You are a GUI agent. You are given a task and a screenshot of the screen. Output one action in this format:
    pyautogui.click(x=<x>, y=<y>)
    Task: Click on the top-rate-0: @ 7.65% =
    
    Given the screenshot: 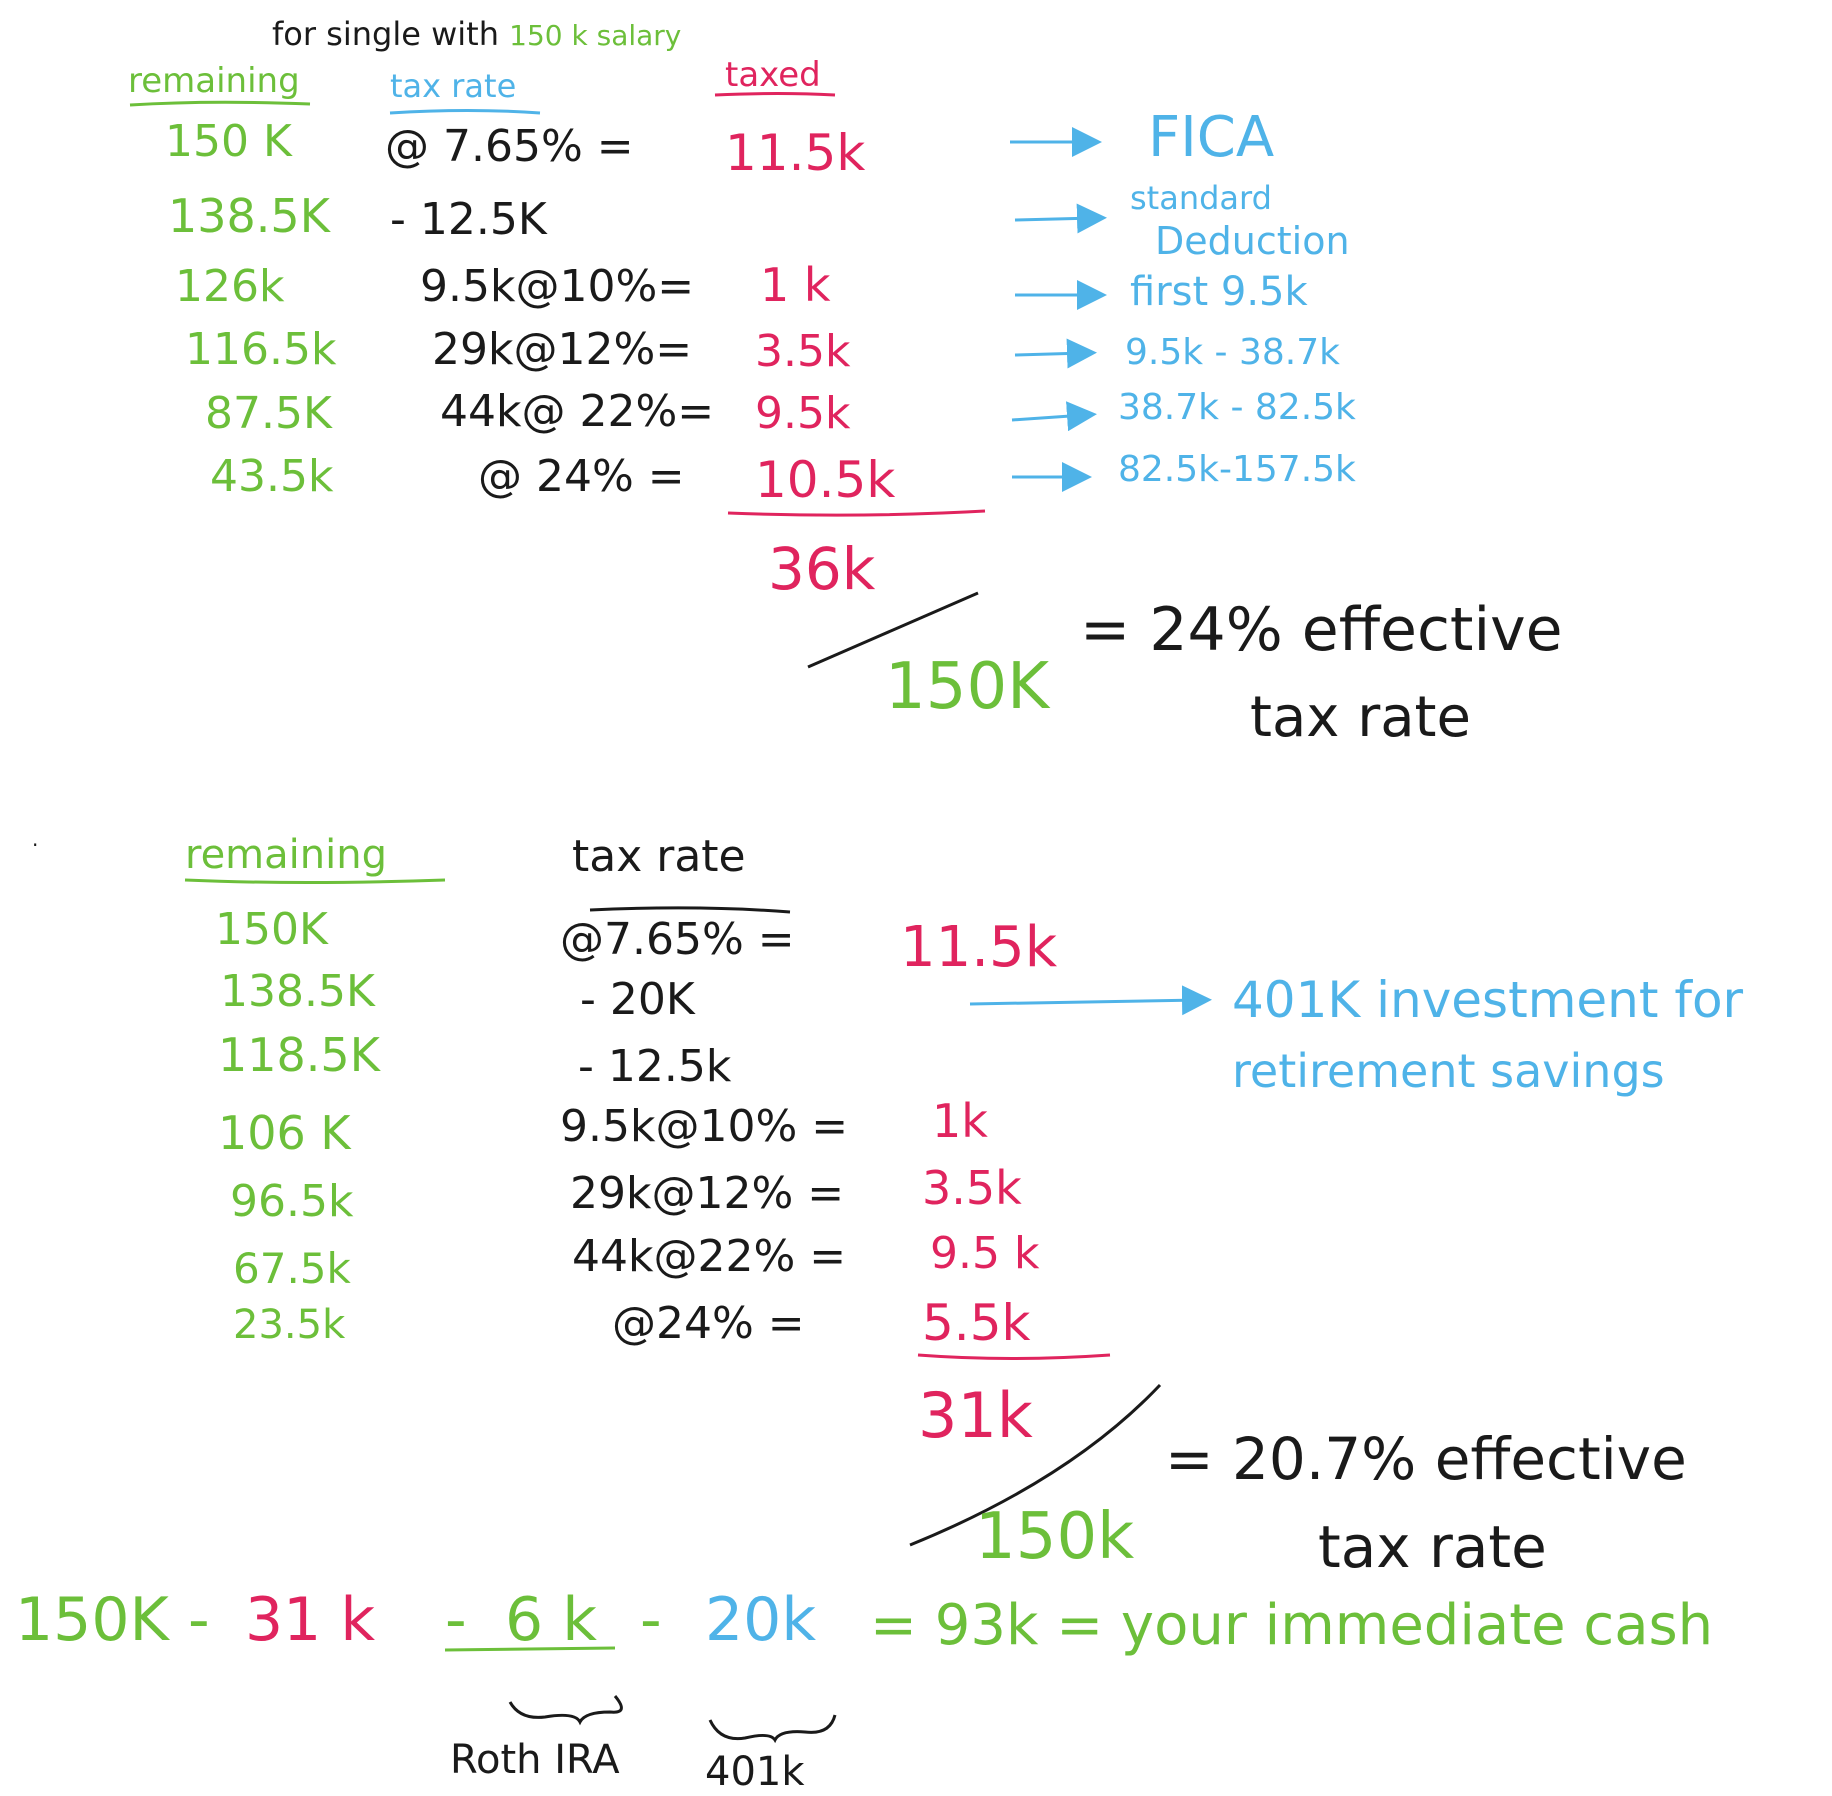 What is the action you would take?
    pyautogui.click(x=509, y=146)
    